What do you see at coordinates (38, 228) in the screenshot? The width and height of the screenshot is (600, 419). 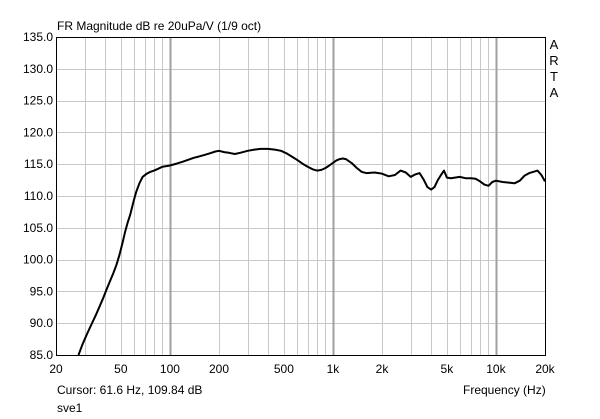 I see `y-tick-label: 105.0` at bounding box center [38, 228].